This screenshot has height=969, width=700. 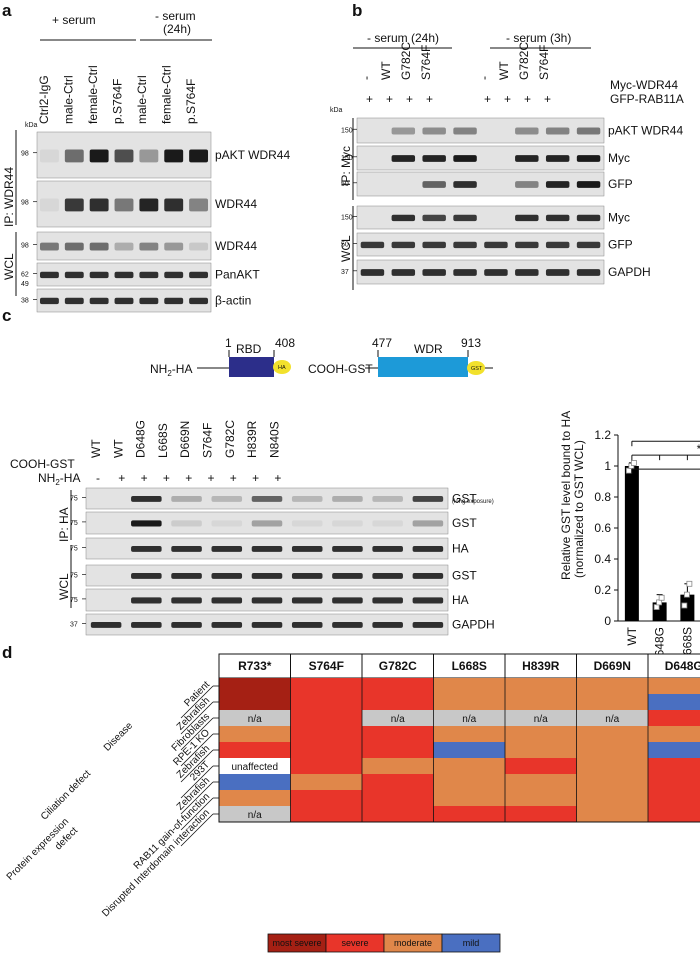 What do you see at coordinates (252, 439) in the screenshot?
I see `panel-c-lane-label: H839R` at bounding box center [252, 439].